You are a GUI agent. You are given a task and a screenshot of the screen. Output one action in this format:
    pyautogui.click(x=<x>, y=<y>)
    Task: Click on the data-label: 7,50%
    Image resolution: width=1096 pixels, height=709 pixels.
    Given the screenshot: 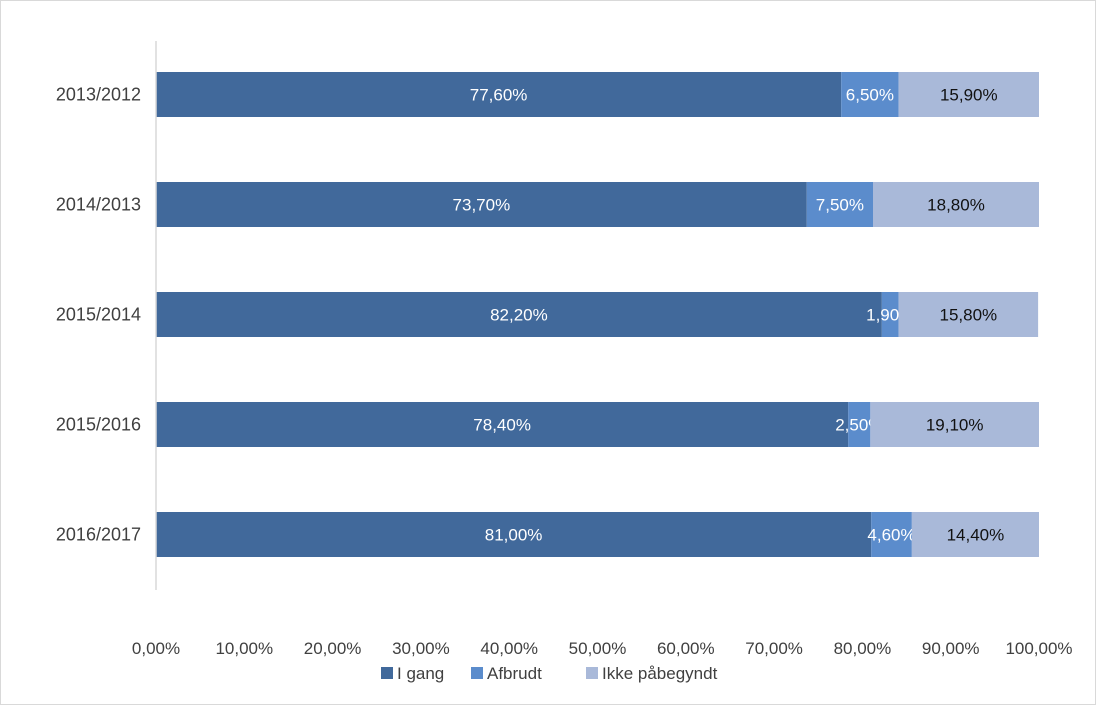 What is the action you would take?
    pyautogui.click(x=840, y=205)
    